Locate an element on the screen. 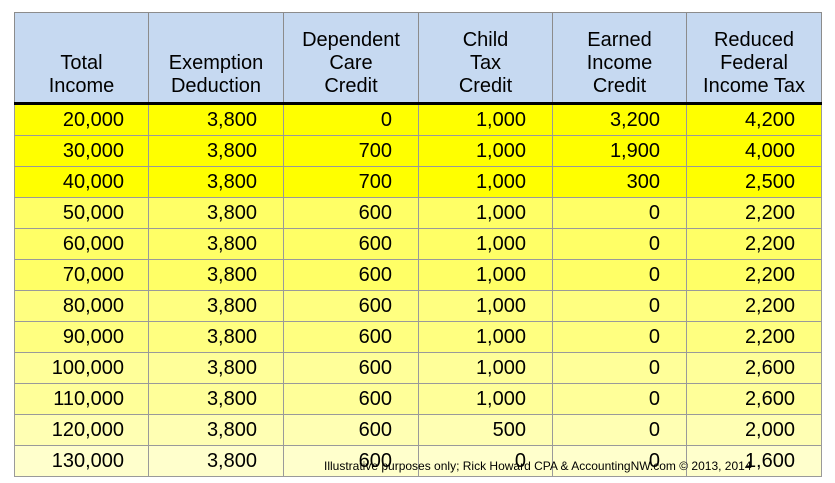  table-cell: 300 is located at coordinates (619, 182).